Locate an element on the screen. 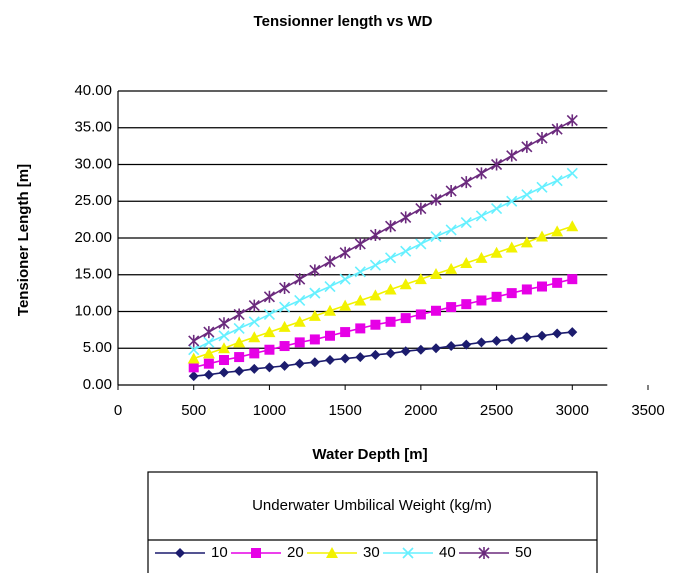  legend-label: 20 is located at coordinates (295, 552).